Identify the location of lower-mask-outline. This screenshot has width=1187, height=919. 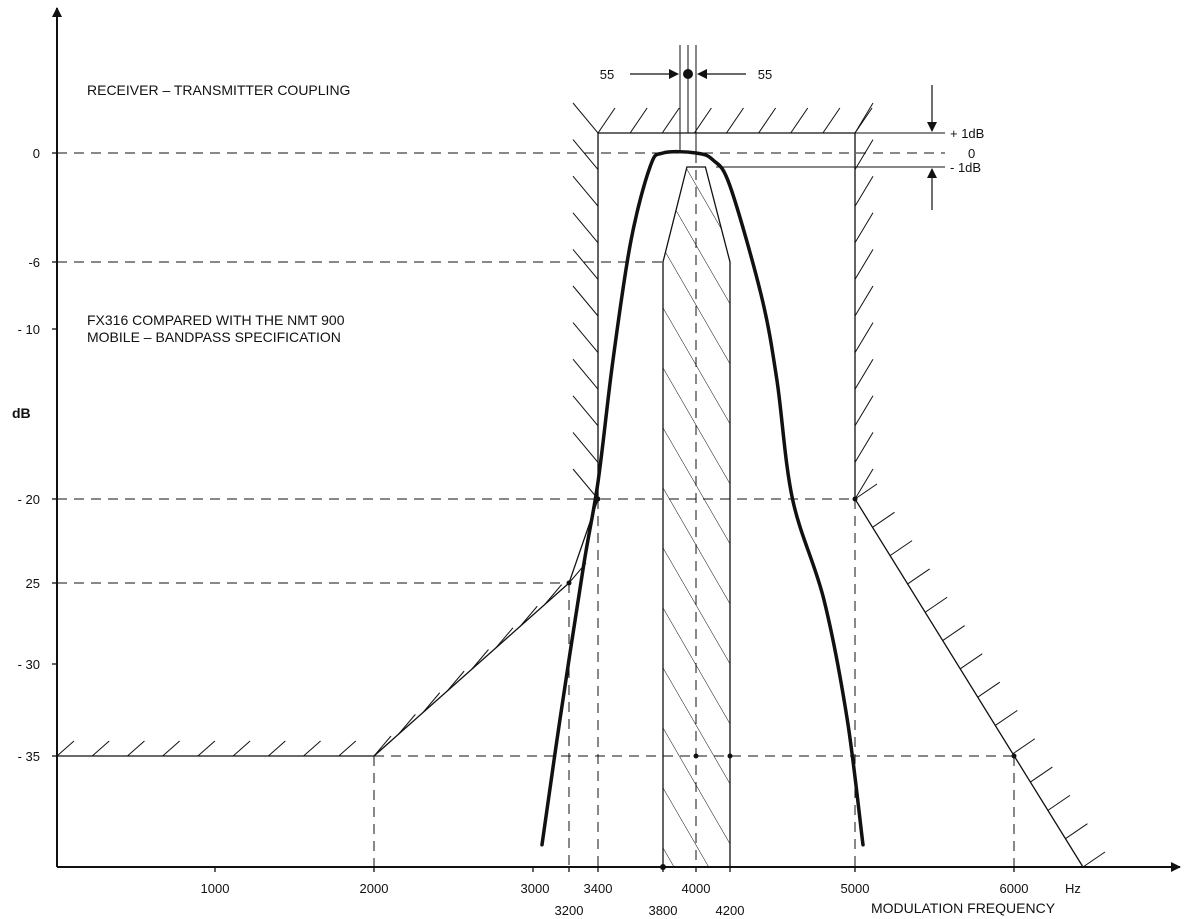
(696, 516).